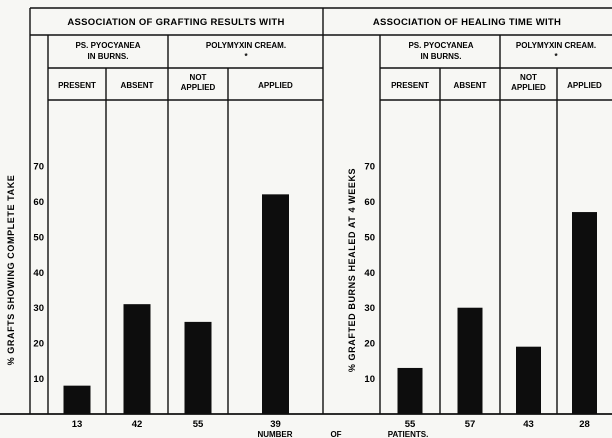 This screenshot has height=438, width=612. Describe the element at coordinates (274, 434) in the screenshot. I see `footer-number-label: NUMBER` at that location.